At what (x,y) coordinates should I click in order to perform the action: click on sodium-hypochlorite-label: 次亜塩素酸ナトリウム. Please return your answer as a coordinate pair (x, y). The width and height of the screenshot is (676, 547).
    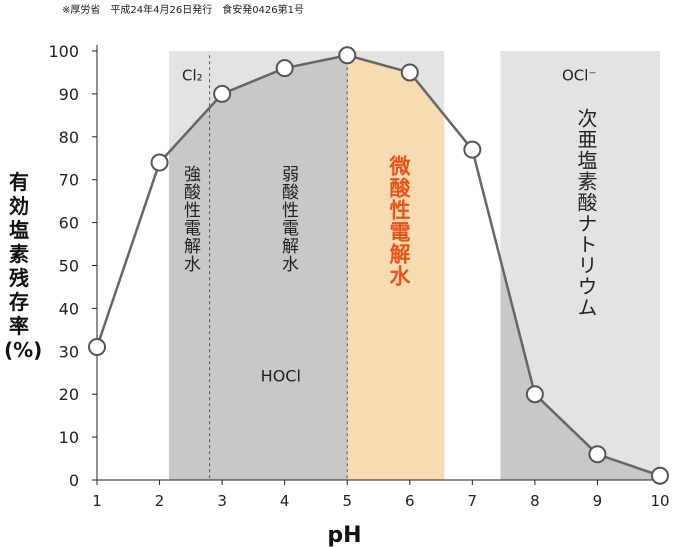
    Looking at the image, I should click on (586, 213).